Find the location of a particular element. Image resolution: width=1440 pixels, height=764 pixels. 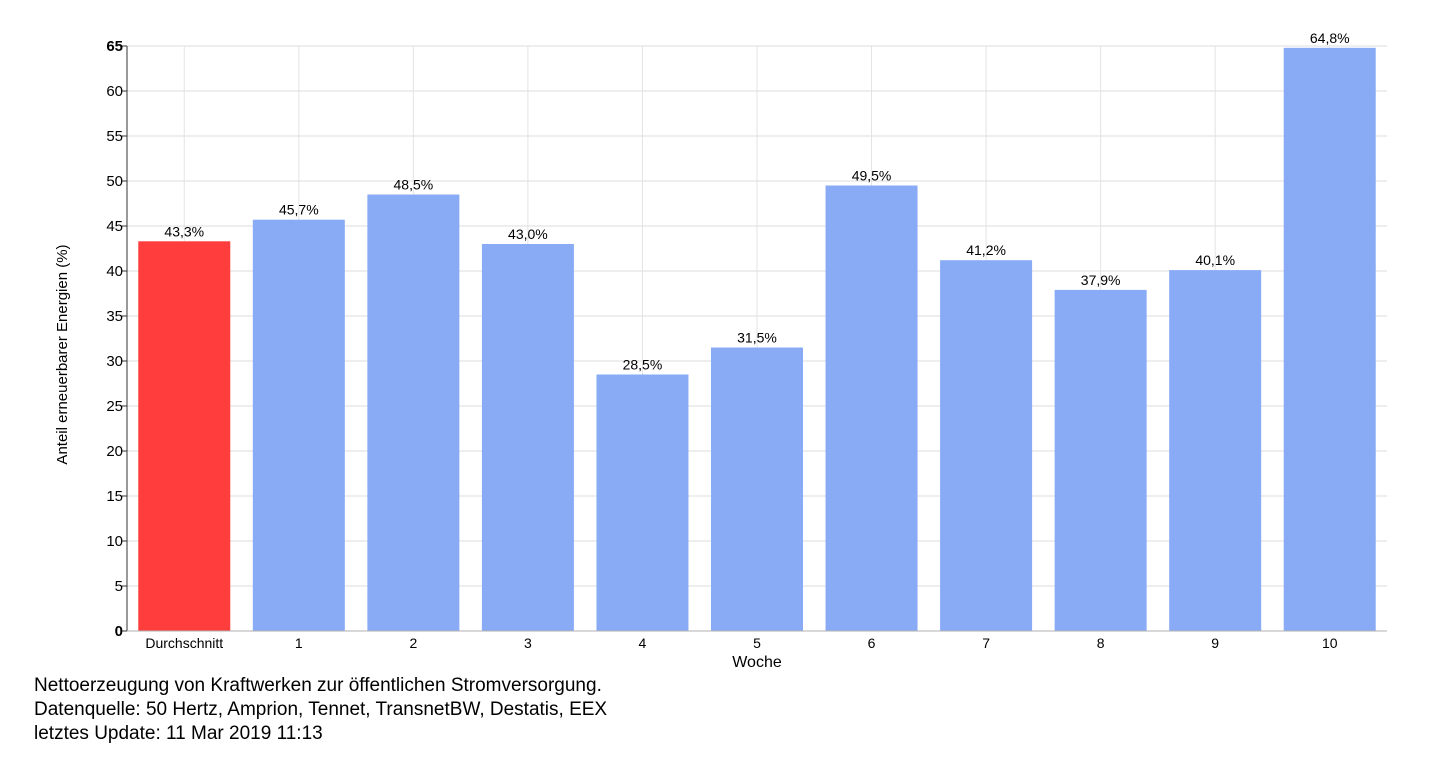

bar-value-label: 31,5% is located at coordinates (757, 338).